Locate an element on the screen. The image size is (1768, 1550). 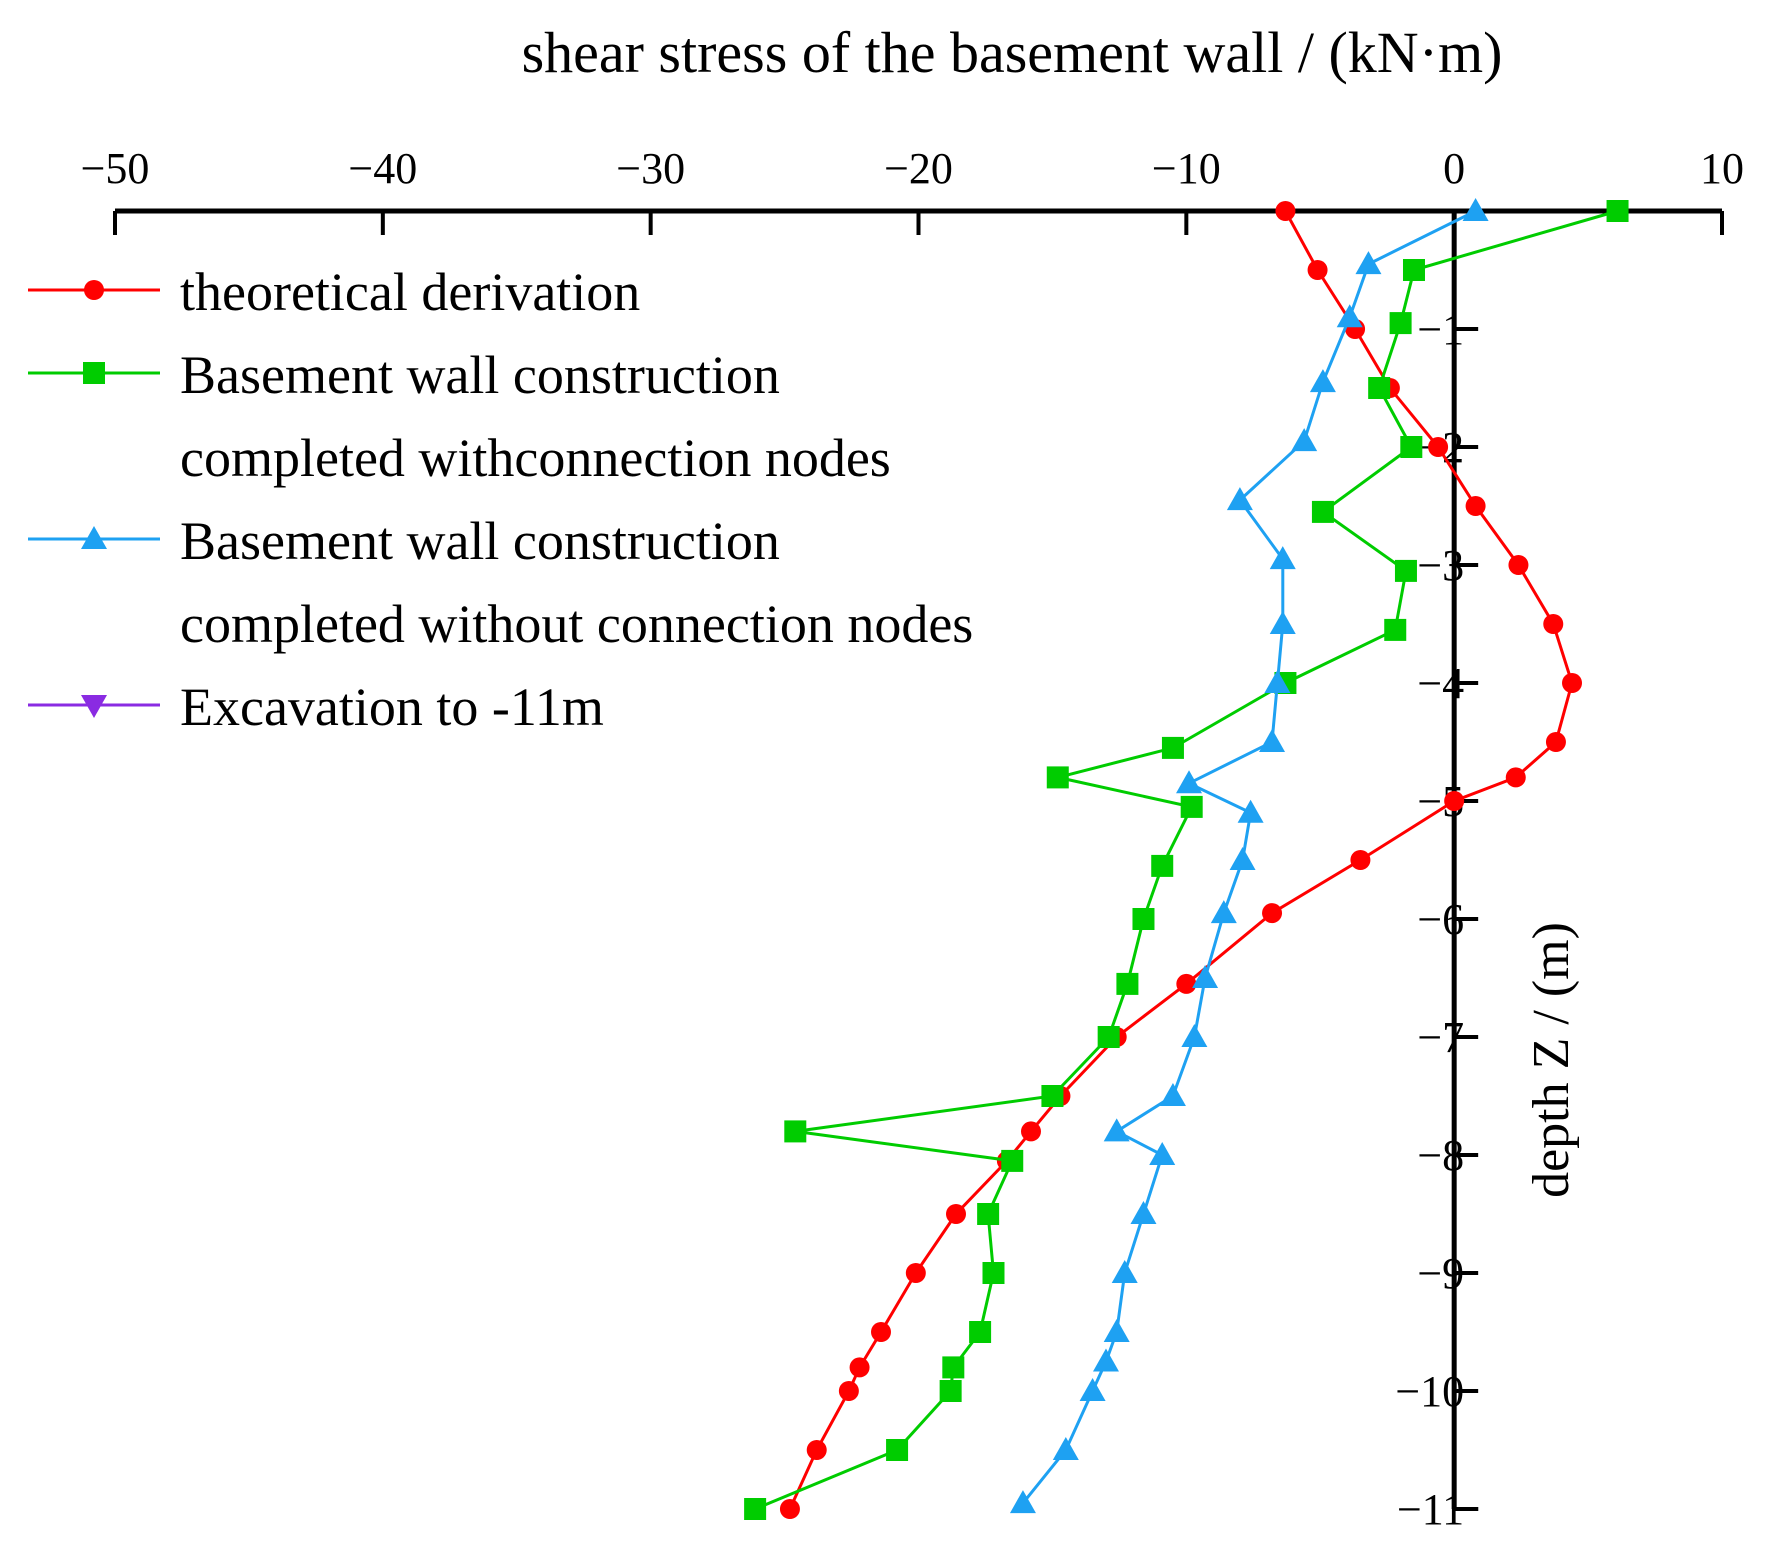
y-tick-label: −7 is located at coordinates (1440, 1037).